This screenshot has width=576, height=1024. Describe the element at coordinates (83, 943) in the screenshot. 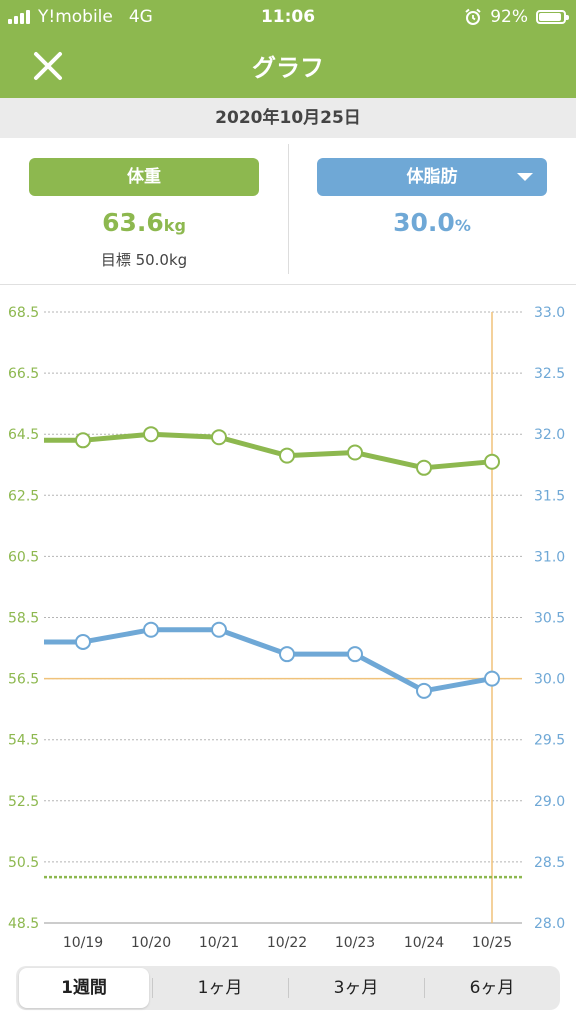

I see `x-tick-label: 10/19` at that location.